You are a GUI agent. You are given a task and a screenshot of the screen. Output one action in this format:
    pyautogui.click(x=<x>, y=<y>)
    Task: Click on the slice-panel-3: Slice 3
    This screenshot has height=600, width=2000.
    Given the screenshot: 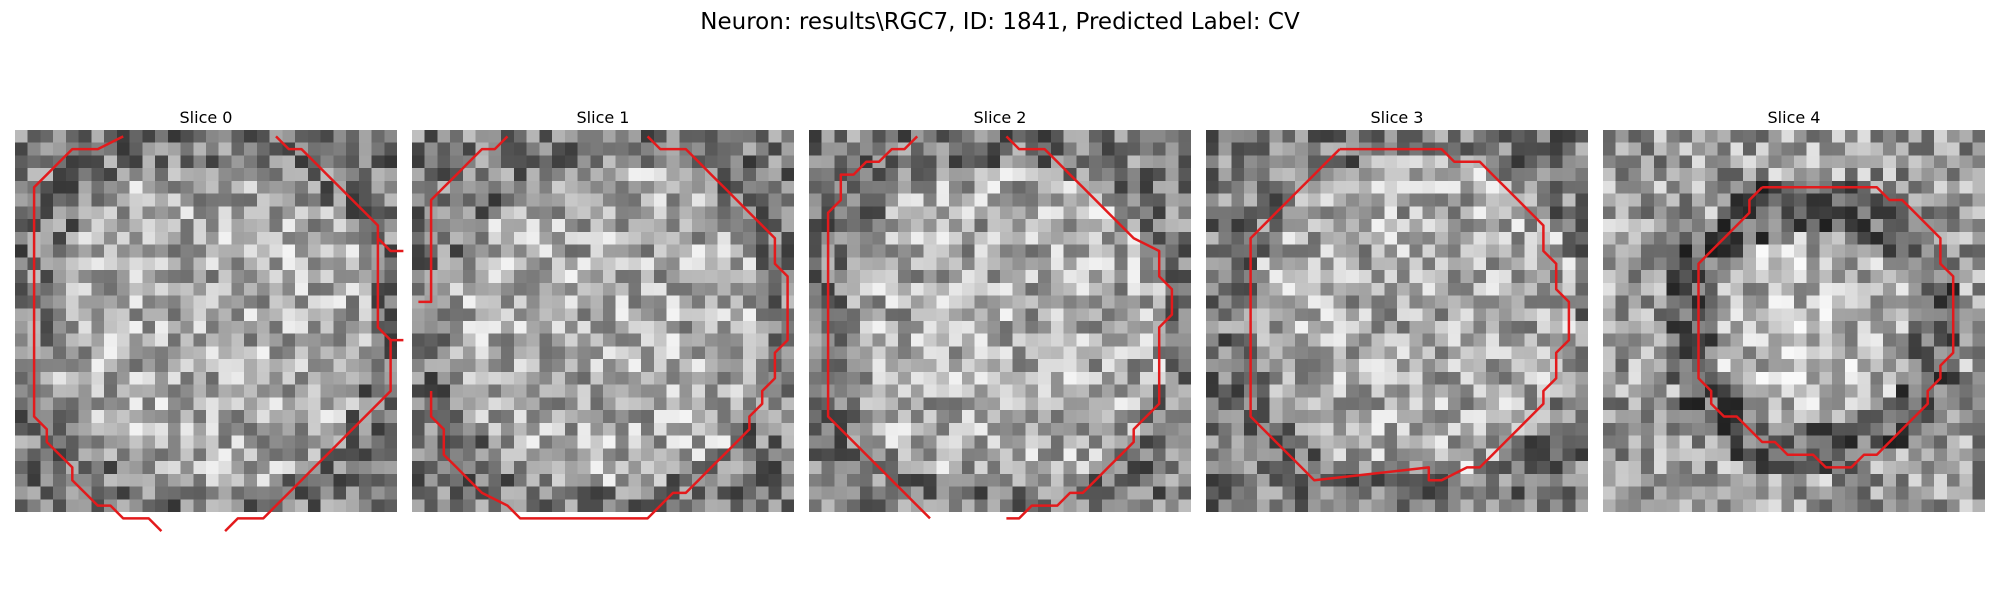 What is the action you would take?
    pyautogui.click(x=1397, y=310)
    